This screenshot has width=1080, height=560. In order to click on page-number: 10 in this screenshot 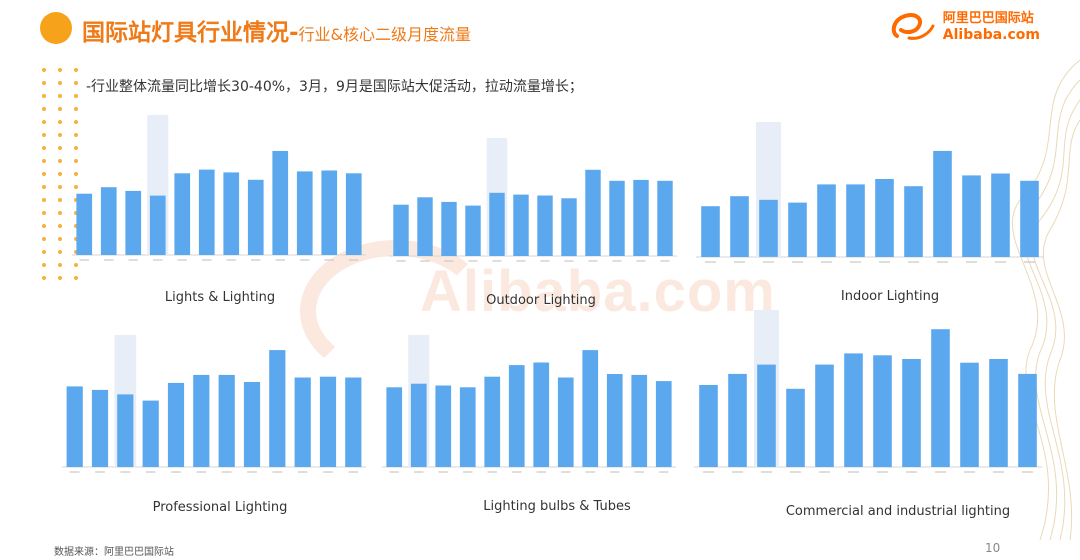, I will do `click(993, 548)`.